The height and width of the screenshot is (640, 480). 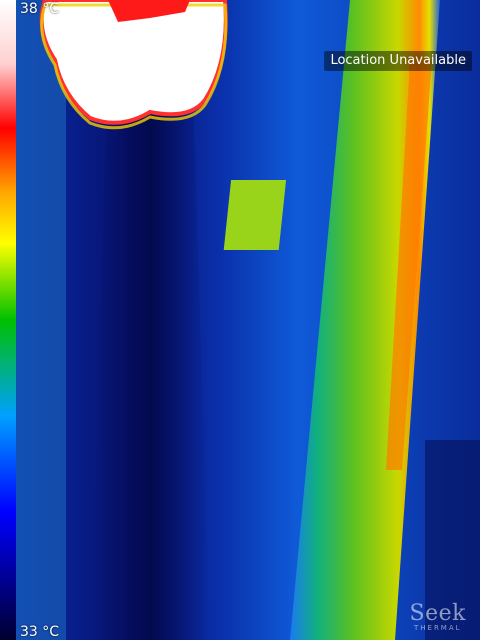 I want to click on brand-sub: THERMAL, so click(x=437, y=628).